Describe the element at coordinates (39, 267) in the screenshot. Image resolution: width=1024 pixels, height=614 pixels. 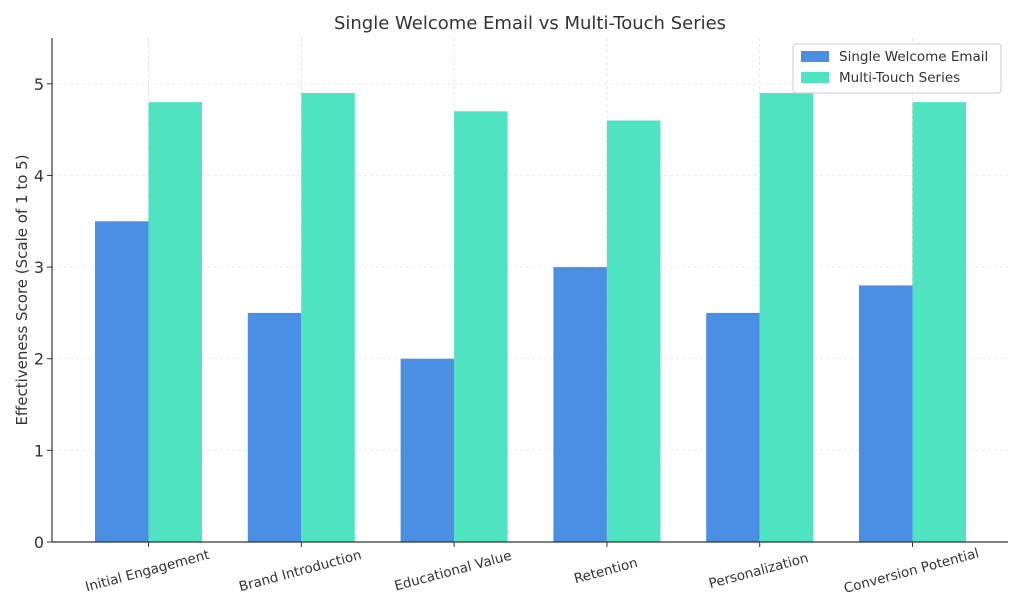
I see `y-tick-label: 3` at that location.